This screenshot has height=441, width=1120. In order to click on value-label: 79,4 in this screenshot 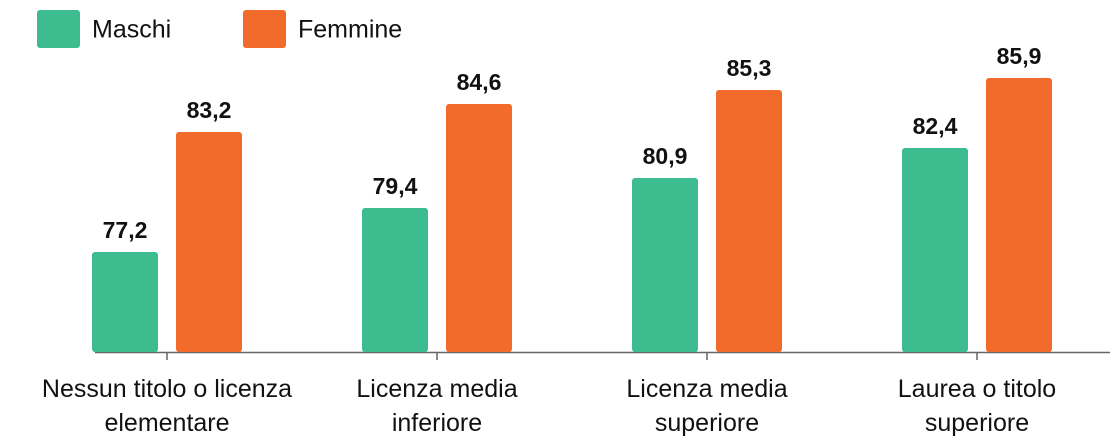, I will do `click(395, 186)`.